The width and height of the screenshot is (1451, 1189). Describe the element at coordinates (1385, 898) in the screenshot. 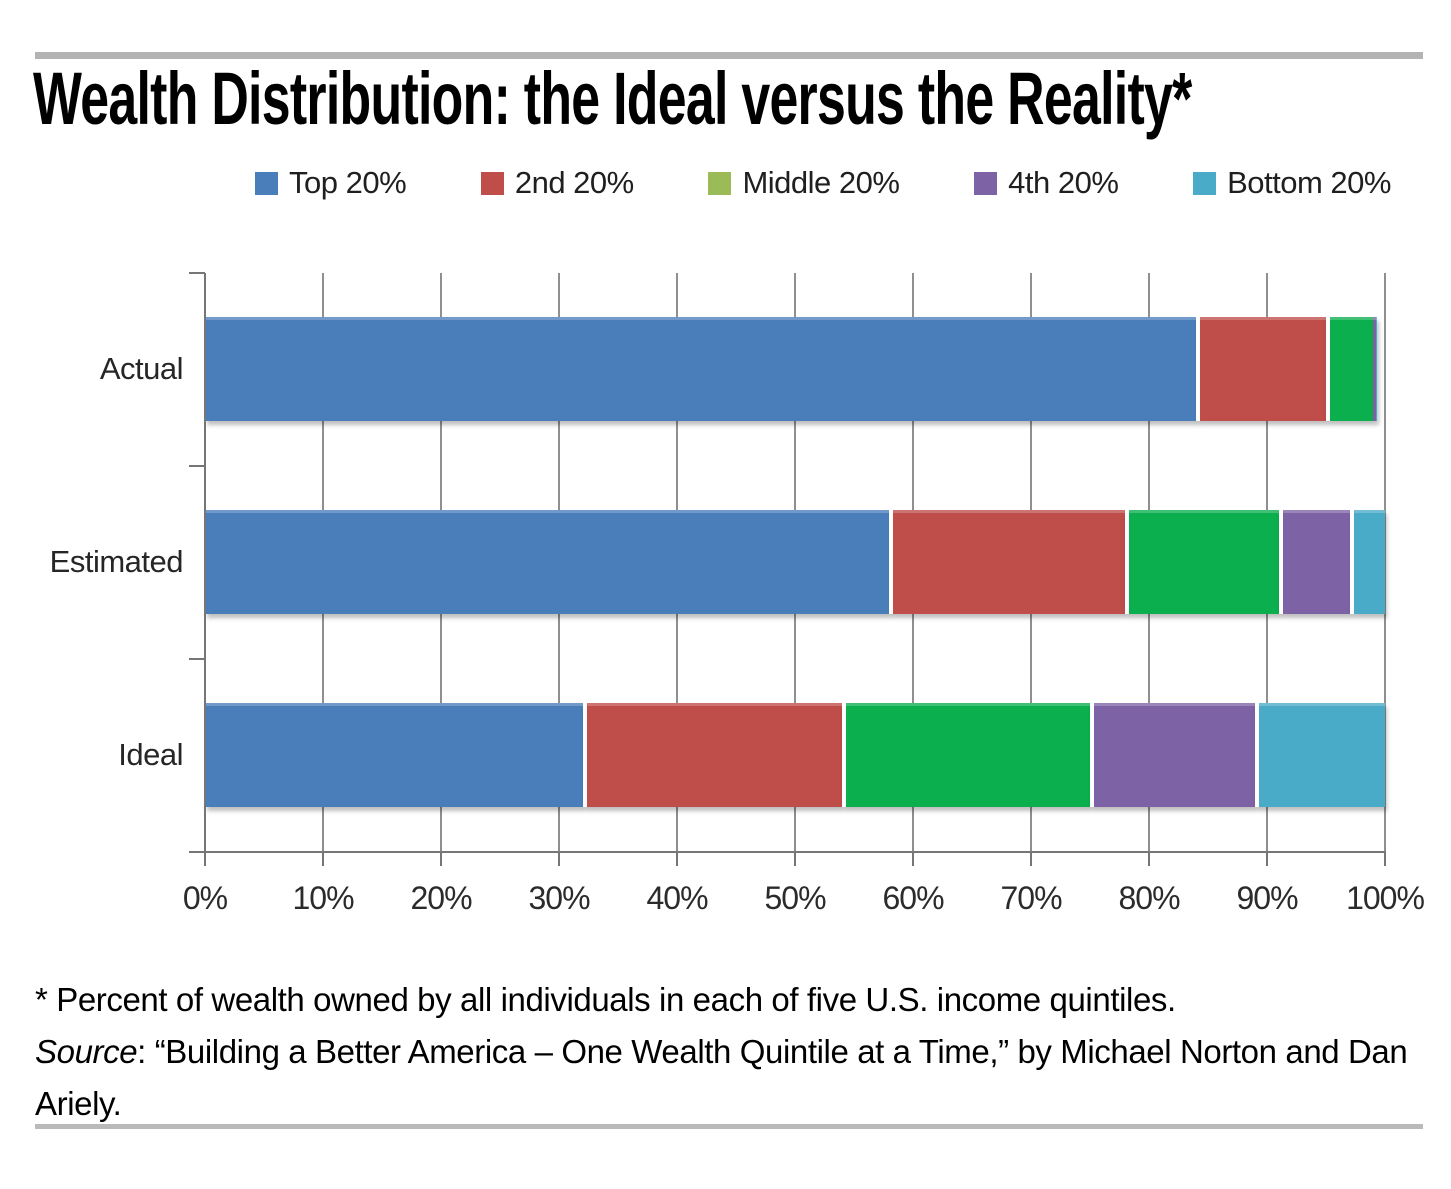

I see `x-tick-label-100: 100%` at that location.